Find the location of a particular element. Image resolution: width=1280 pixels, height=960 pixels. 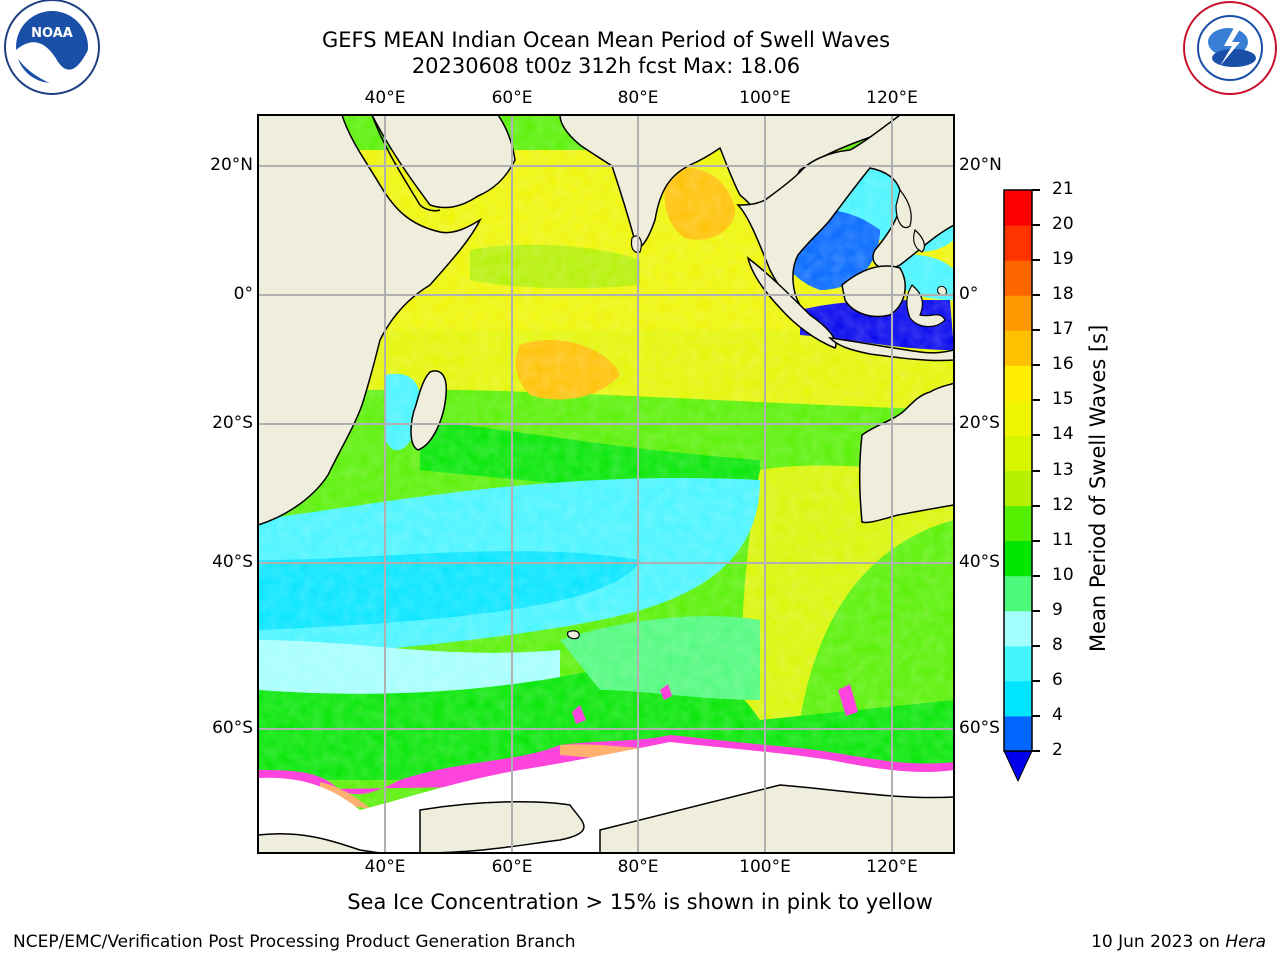

colorbar-tick-label: 15 is located at coordinates (1063, 399).